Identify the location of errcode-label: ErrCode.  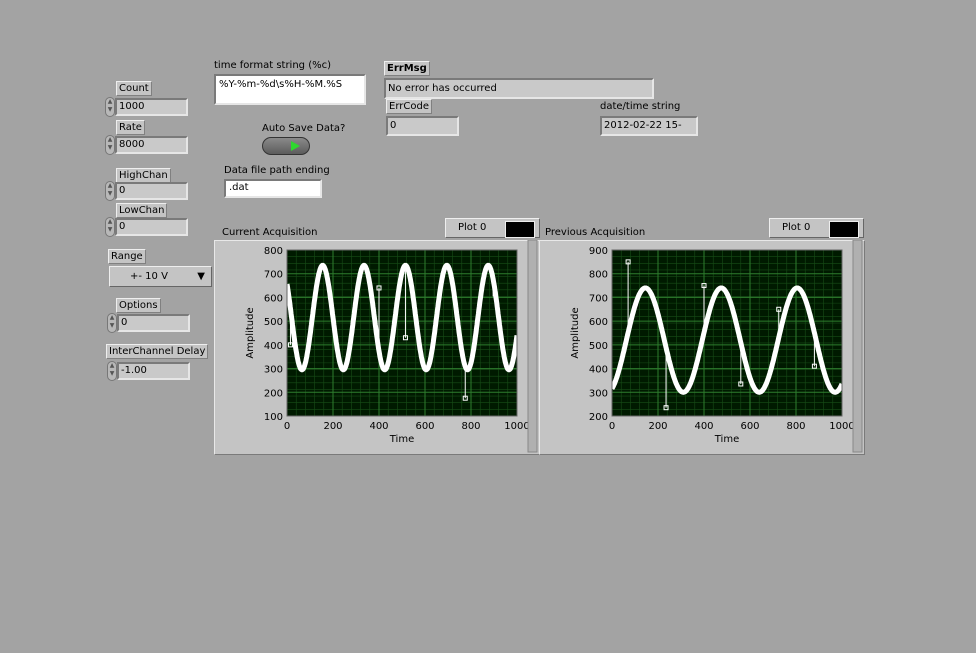
(409, 106).